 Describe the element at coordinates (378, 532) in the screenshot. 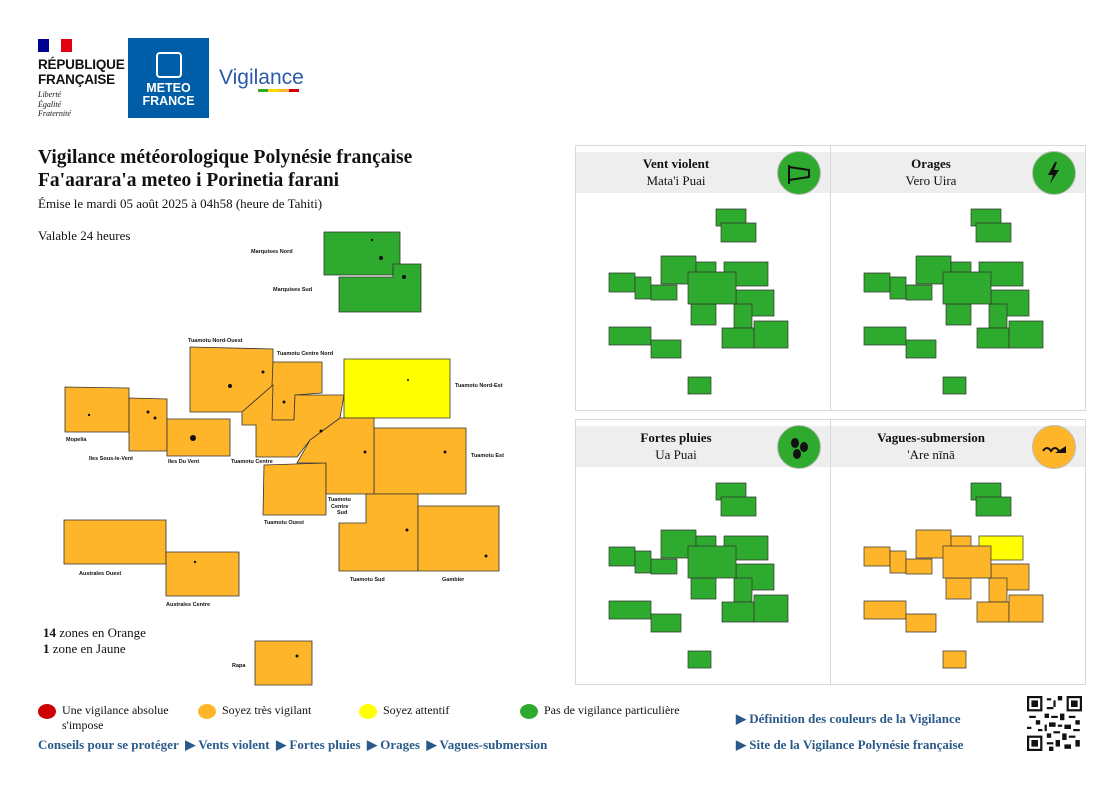

I see `zone-tuamotu-sud` at that location.